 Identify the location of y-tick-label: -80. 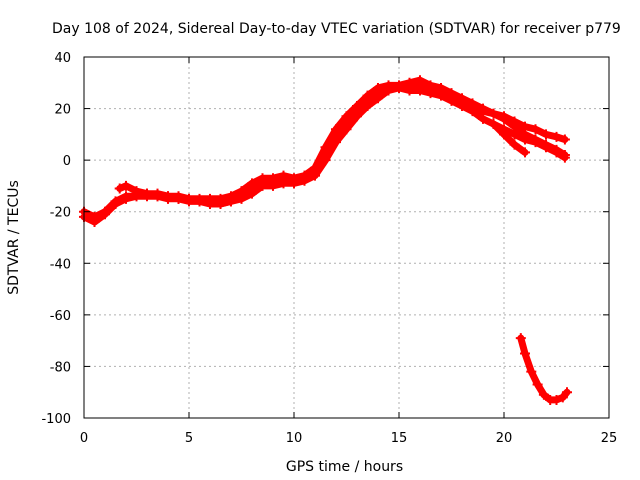
(60, 367).